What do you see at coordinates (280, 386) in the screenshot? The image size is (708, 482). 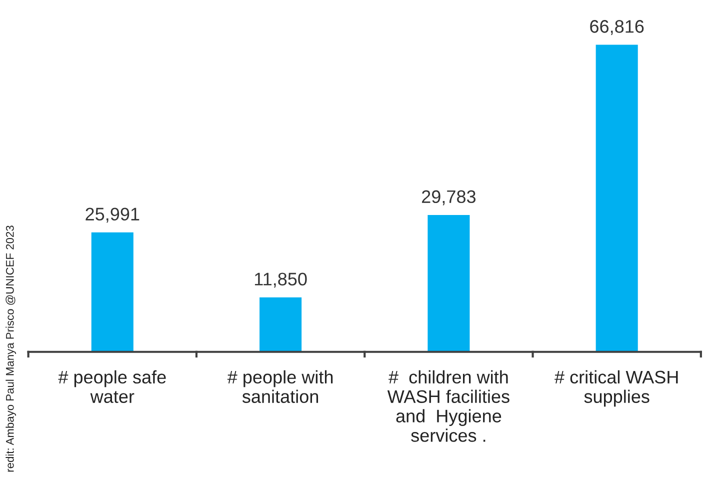 I see `x-tick-label: # people with sanitation` at bounding box center [280, 386].